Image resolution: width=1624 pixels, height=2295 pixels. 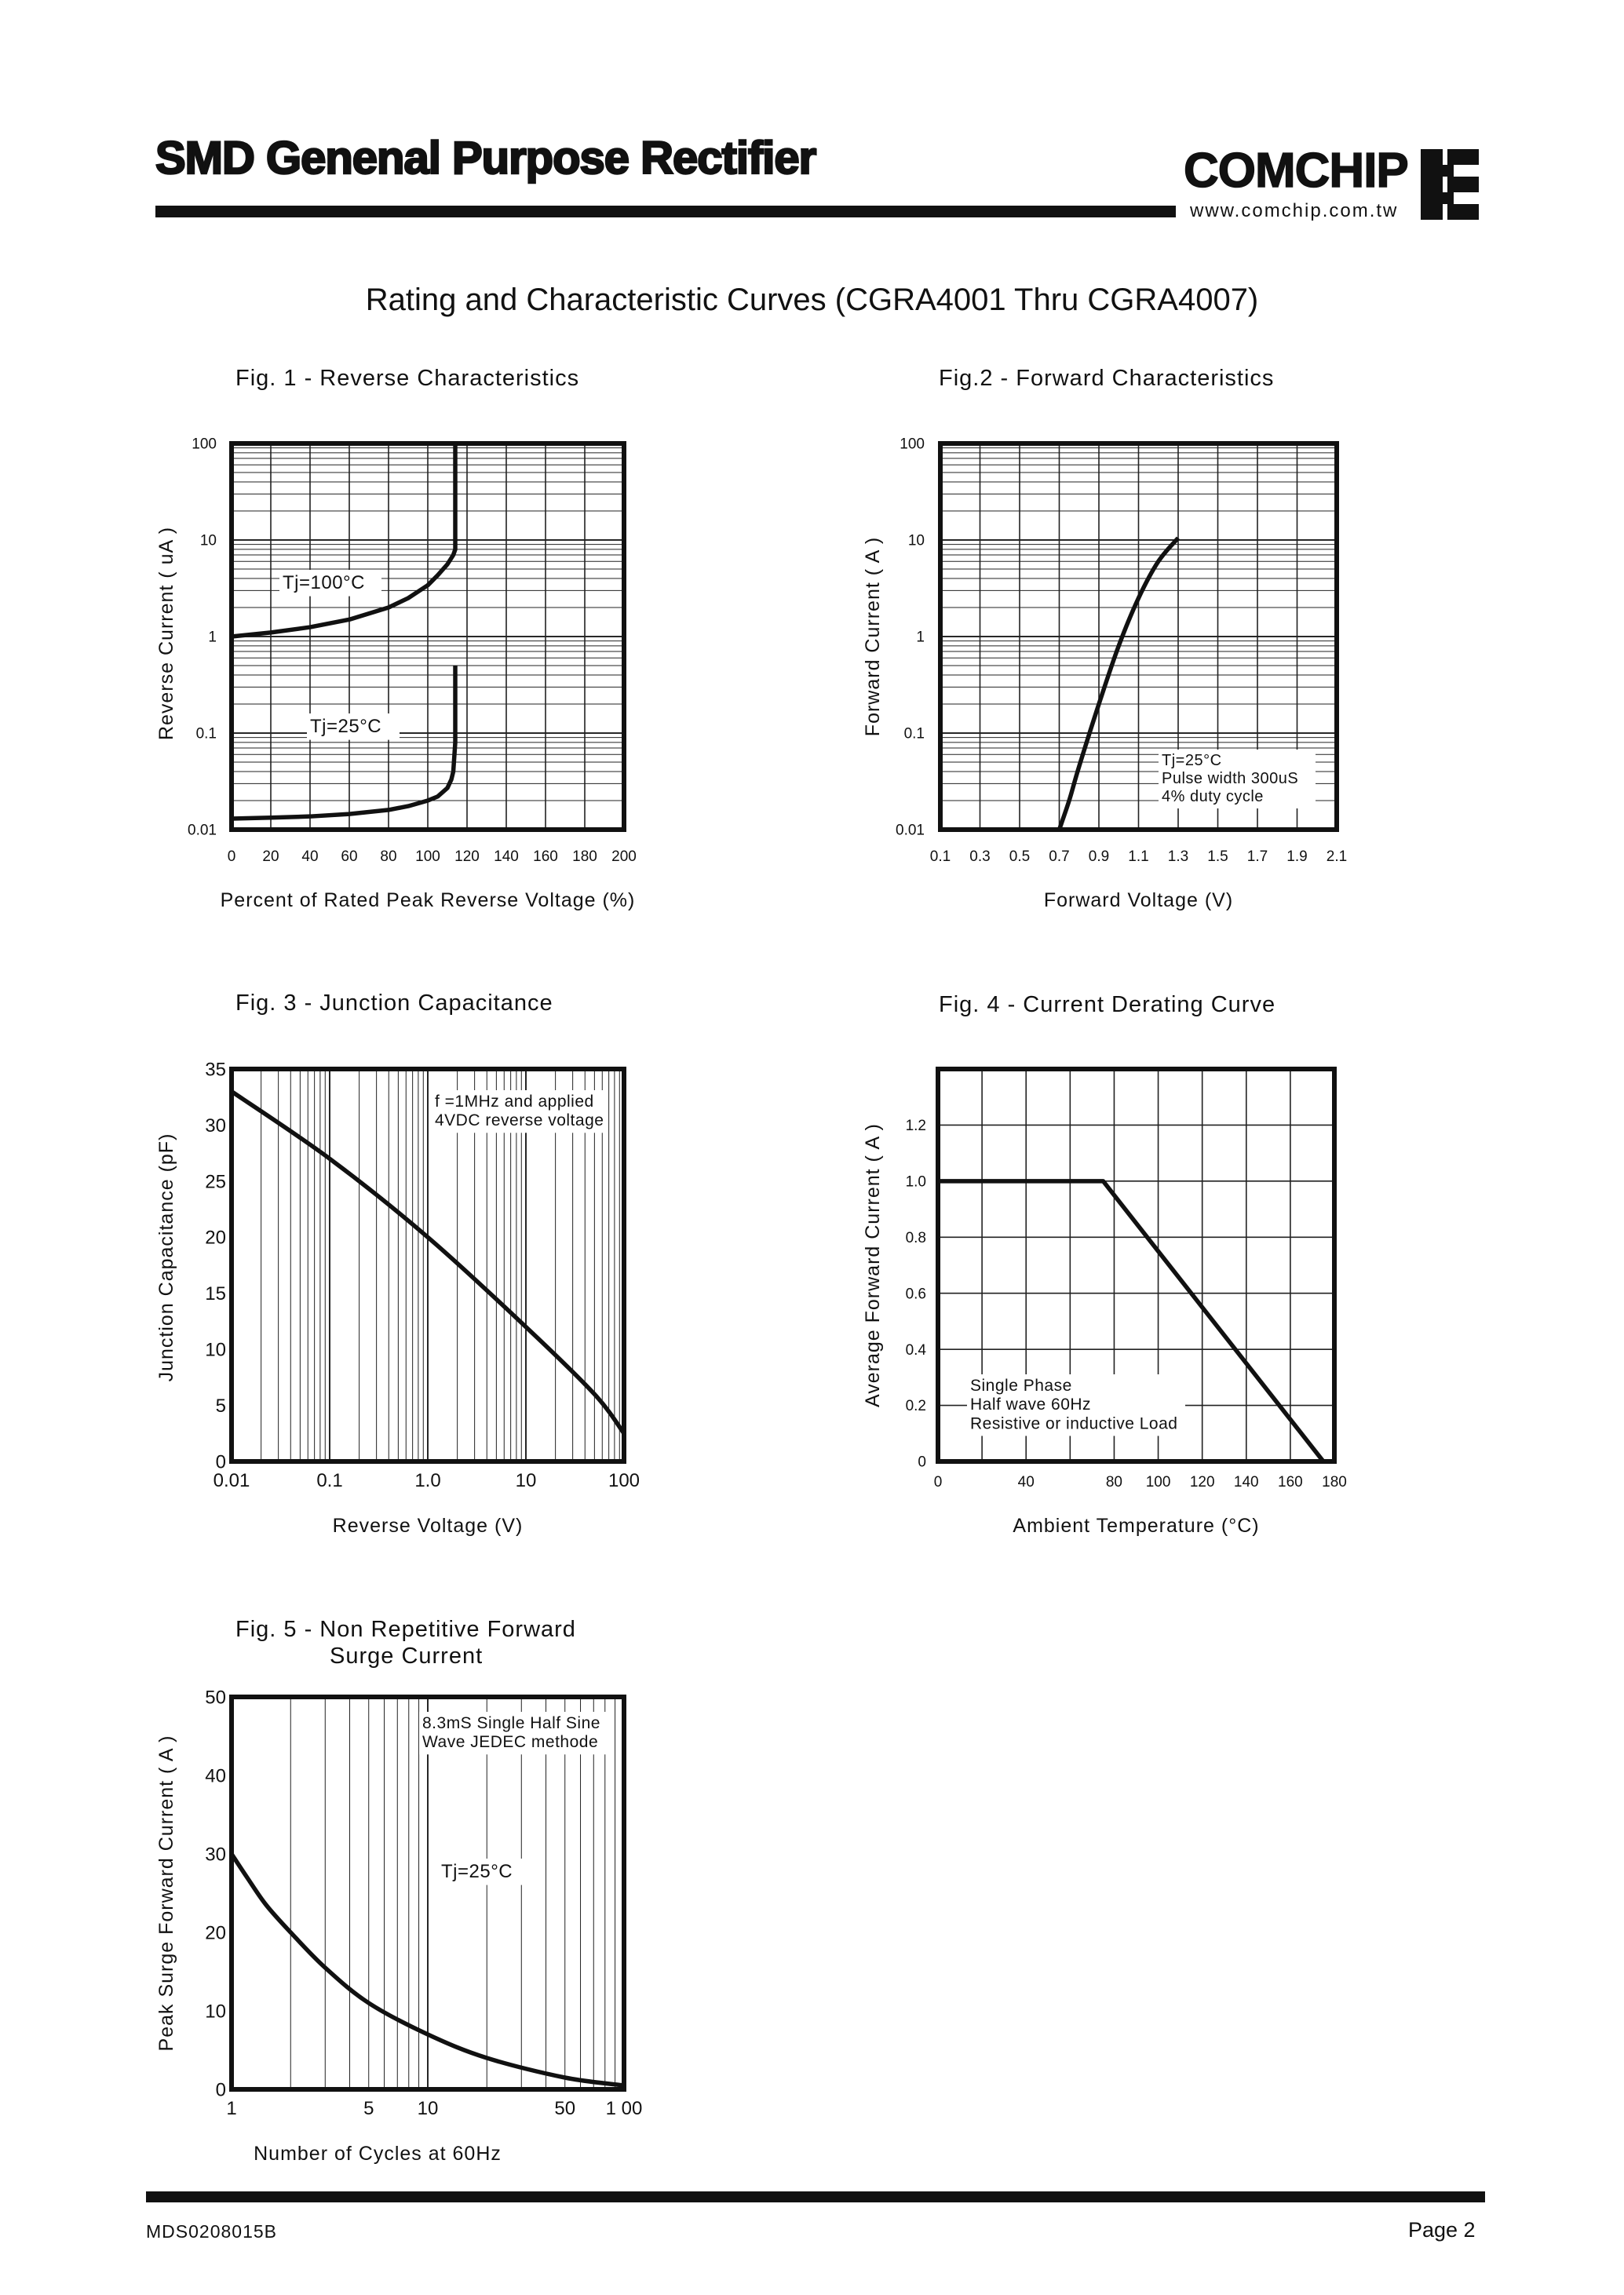 What do you see at coordinates (1192, 760) in the screenshot?
I see `chart-annotation: Tj=25°C` at bounding box center [1192, 760].